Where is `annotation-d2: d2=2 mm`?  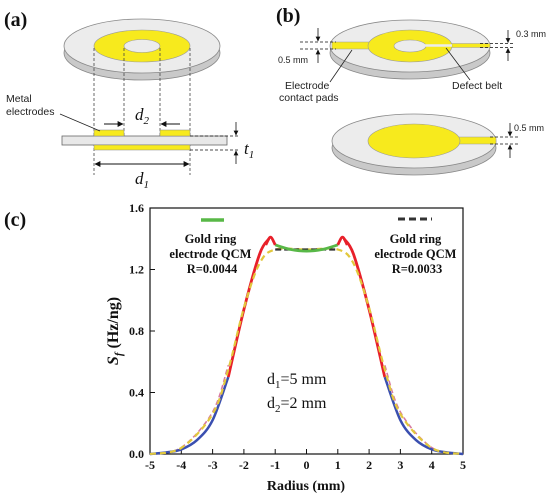
annotation-d2: d2=2 mm is located at coordinates (297, 405).